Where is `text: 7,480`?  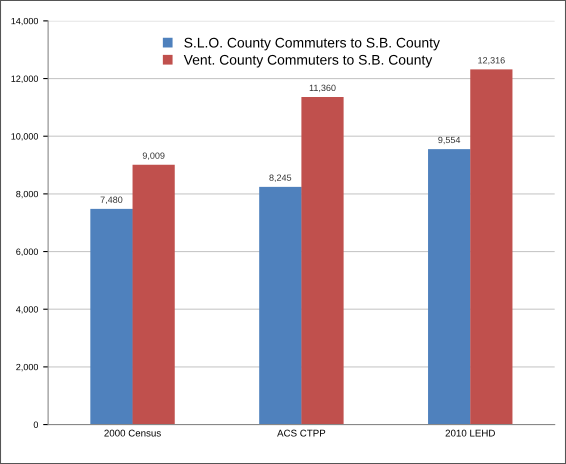
text: 7,480 is located at coordinates (111, 200).